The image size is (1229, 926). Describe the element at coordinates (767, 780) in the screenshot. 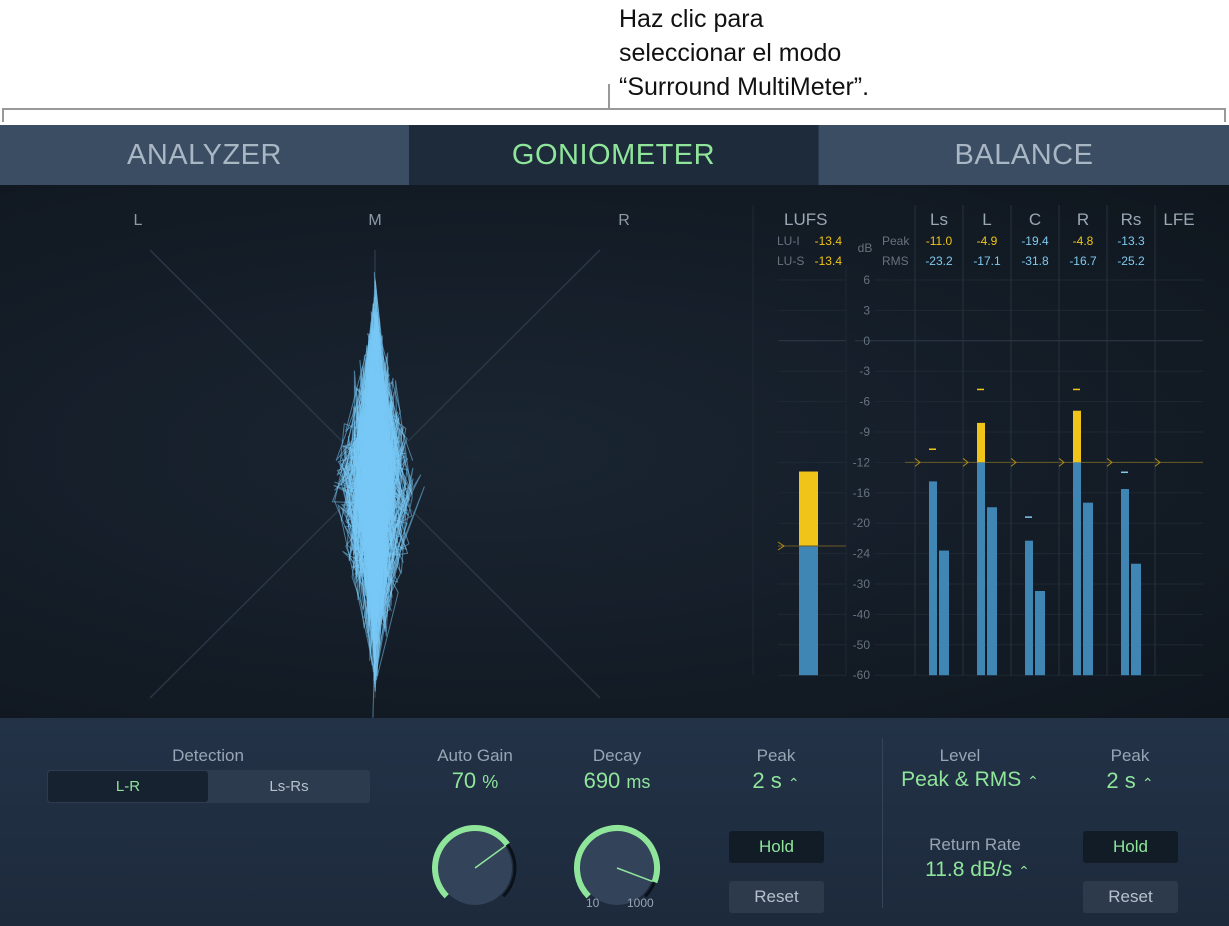

I see `peak-hold-time-value: 2 s` at that location.